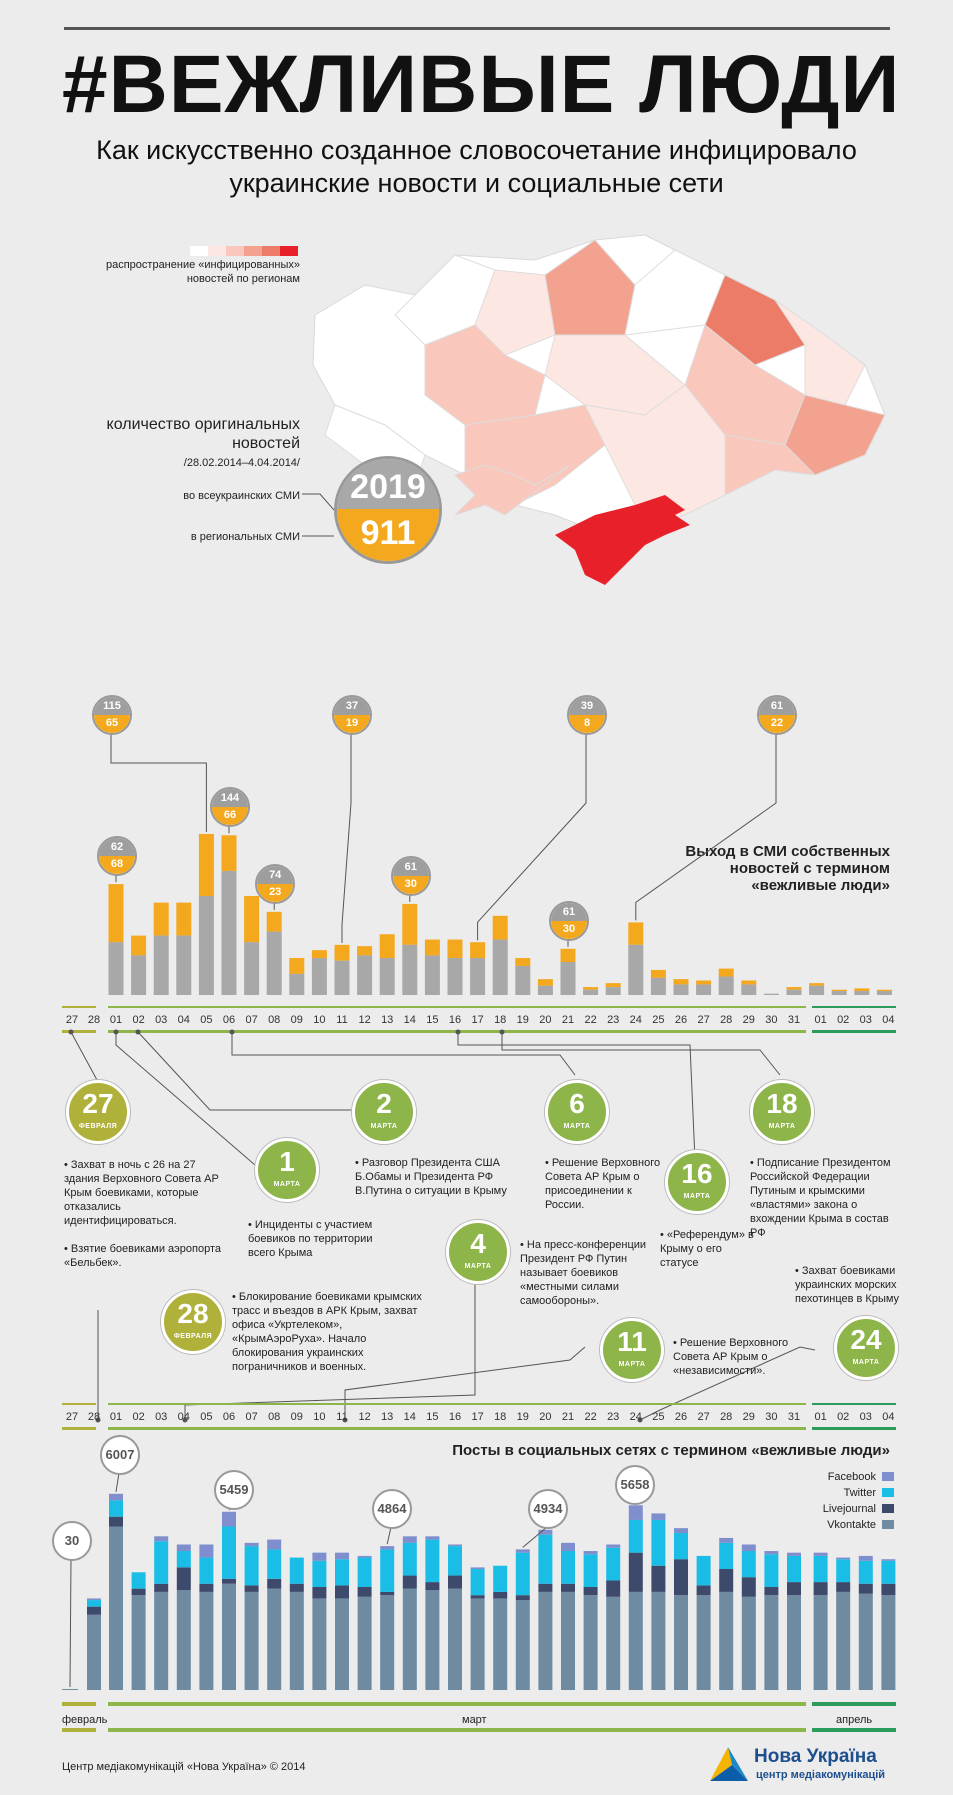 Image resolution: width=953 pixels, height=1795 pixels. What do you see at coordinates (888, 1476) in the screenshot?
I see `legend-facebook-swatch` at bounding box center [888, 1476].